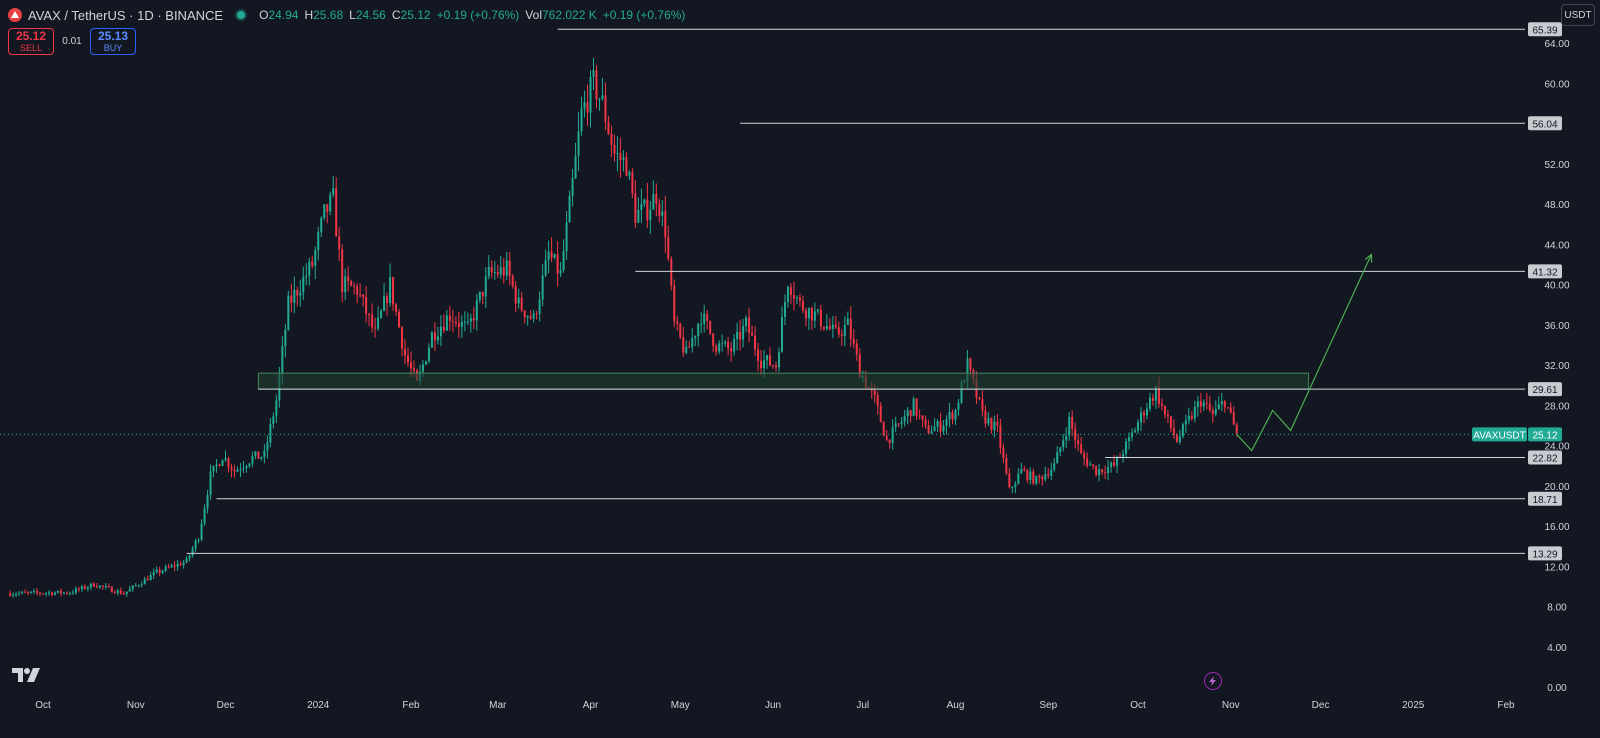 The height and width of the screenshot is (738, 1600). I want to click on lightning-icon, so click(1213, 681).